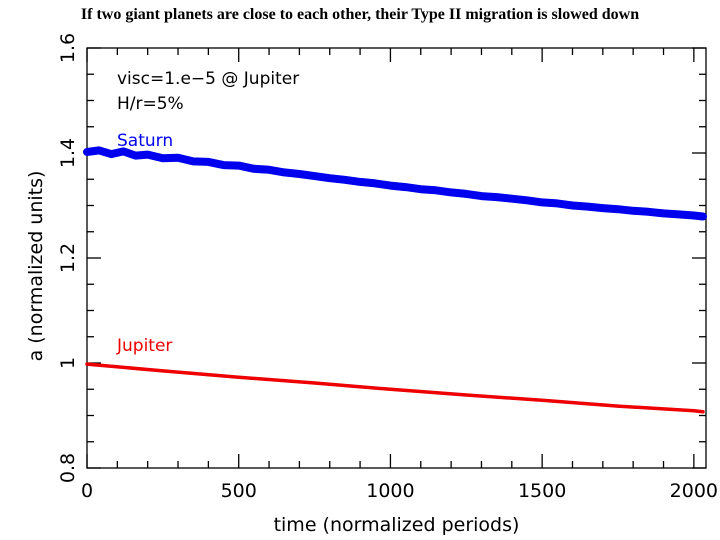  I want to click on annotation-aspect-ratio: H/r=5%, so click(150, 104).